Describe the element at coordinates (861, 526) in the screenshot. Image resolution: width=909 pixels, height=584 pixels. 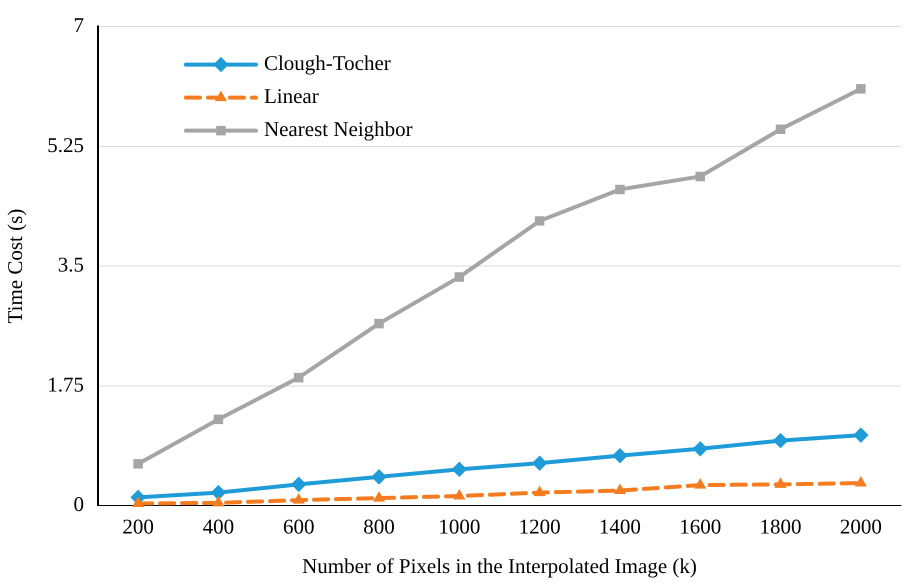
I see `x-tick-label: 2000` at that location.